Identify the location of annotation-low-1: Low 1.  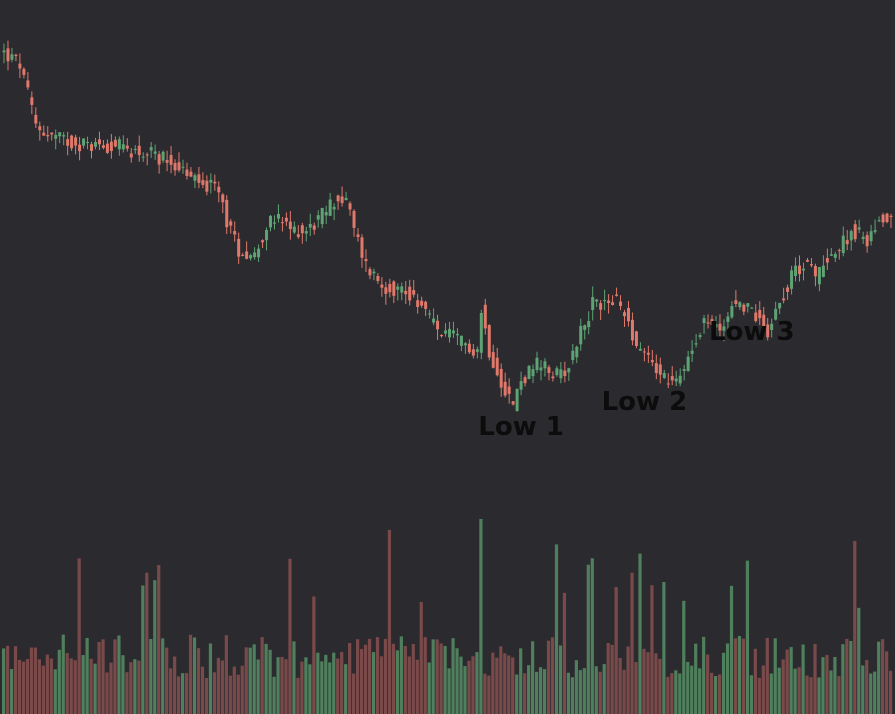
(521, 427).